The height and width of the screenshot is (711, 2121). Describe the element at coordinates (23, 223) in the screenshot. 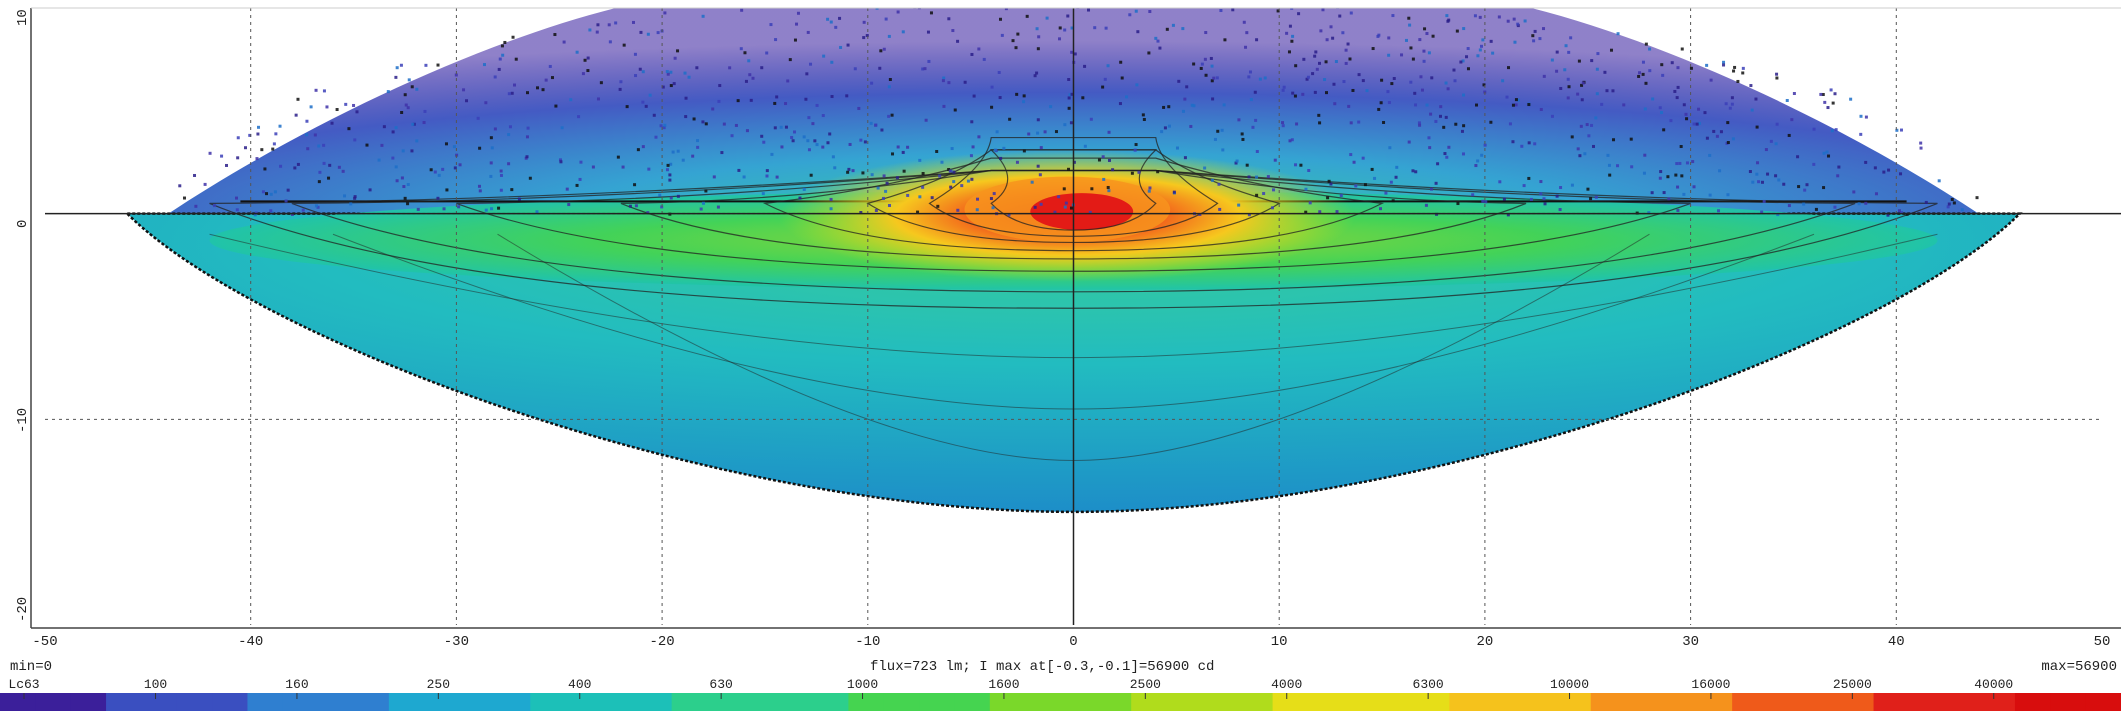

I see `y-tick-label: 0` at that location.